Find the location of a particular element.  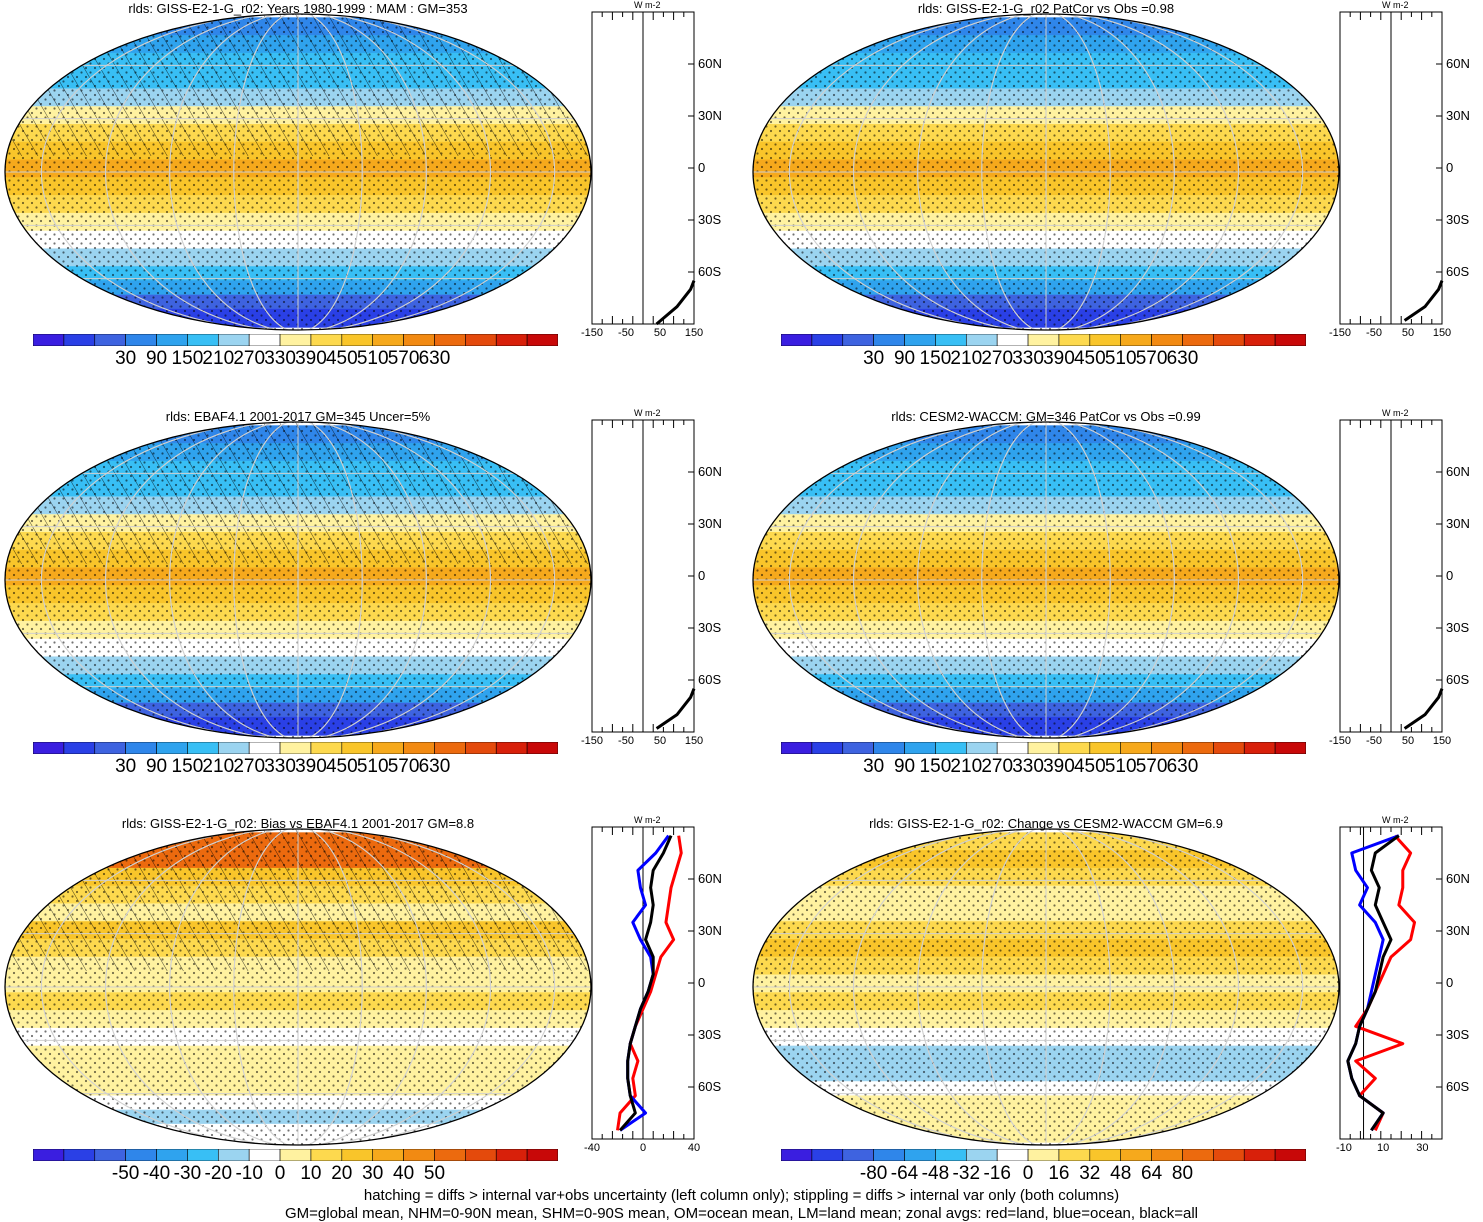

colorbar-label: 10 is located at coordinates (310, 1174).